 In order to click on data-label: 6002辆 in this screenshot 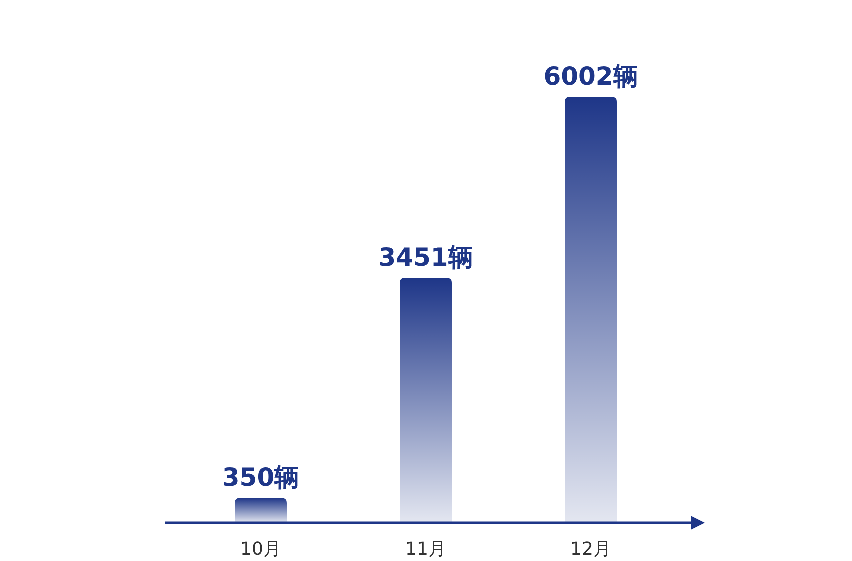, I will do `click(591, 76)`.